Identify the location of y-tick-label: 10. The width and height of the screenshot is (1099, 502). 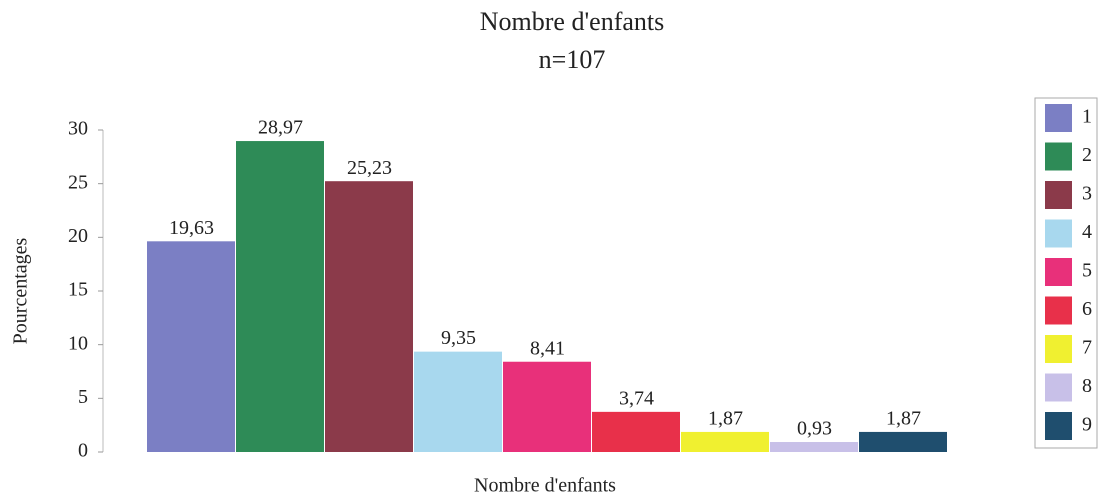
(78, 343).